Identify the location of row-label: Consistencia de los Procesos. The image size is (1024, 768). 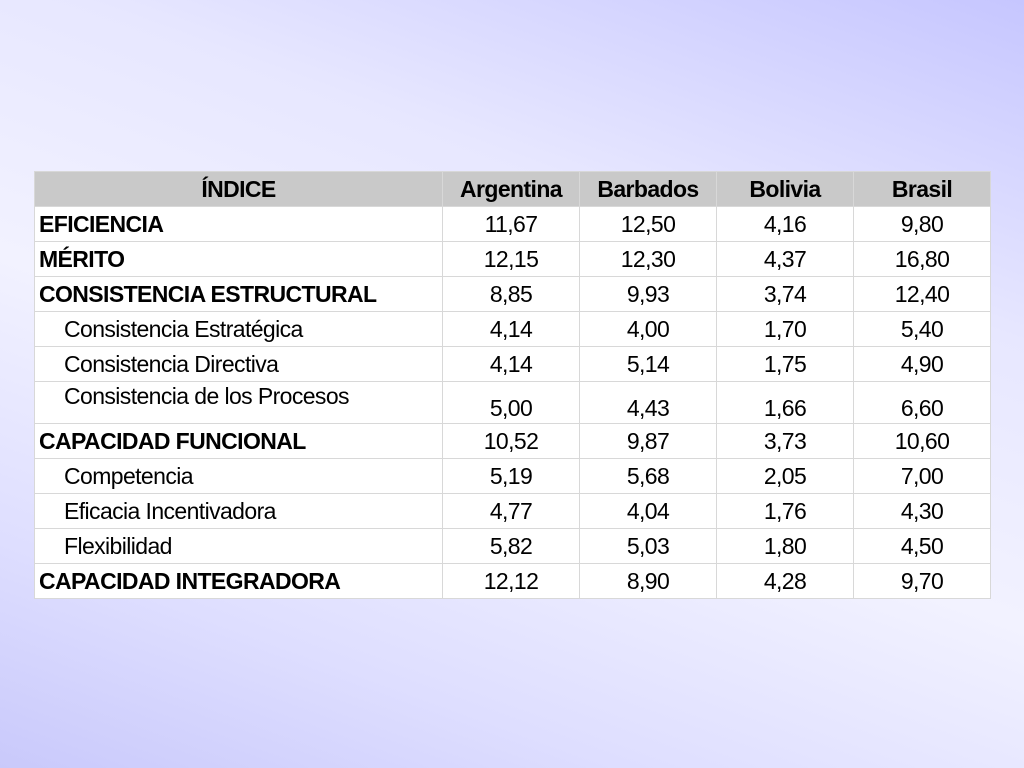
(238, 402).